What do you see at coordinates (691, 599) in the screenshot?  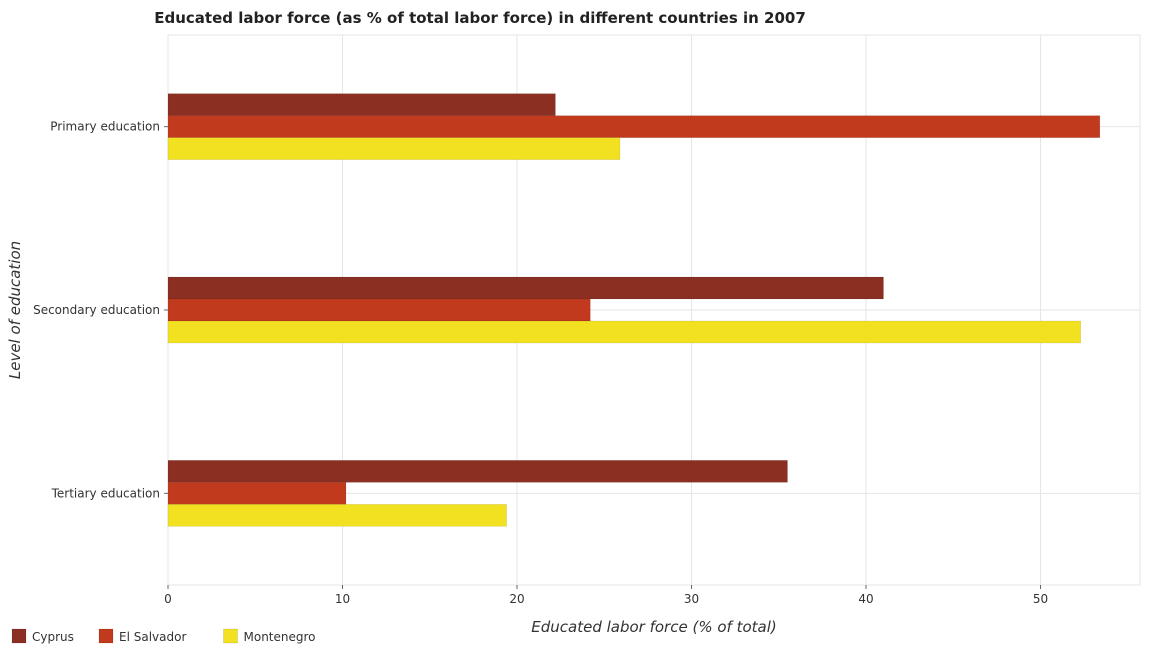 I see `x-tick-label: 30` at bounding box center [691, 599].